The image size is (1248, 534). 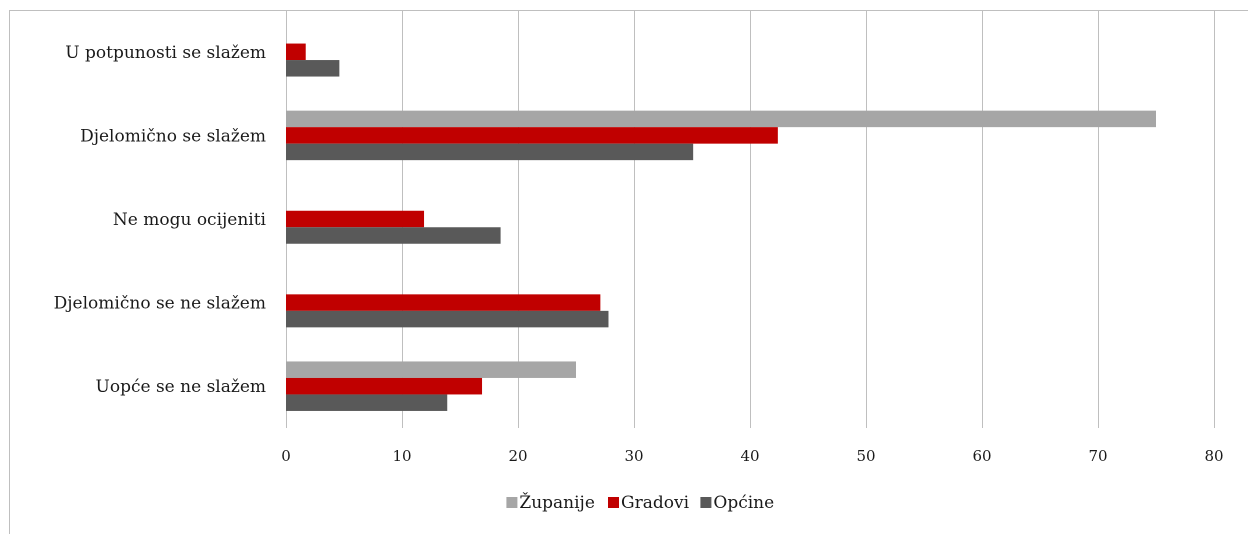 I want to click on legend-label-0: Županije, so click(x=557, y=502).